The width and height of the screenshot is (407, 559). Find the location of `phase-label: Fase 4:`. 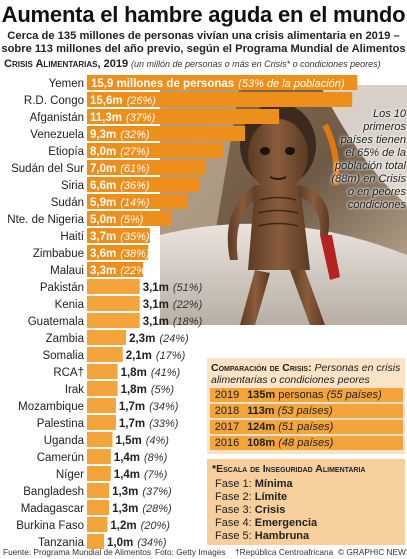

phase-label: Fase 4: is located at coordinates (233, 523).